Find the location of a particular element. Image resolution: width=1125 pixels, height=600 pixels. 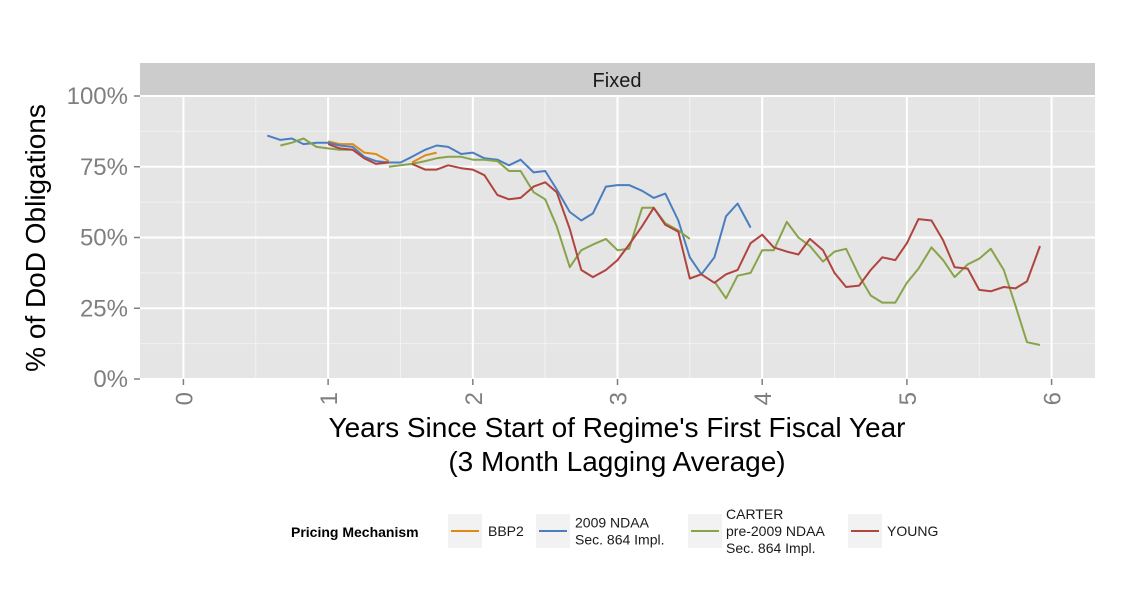

x-axis: 0 1 2 3 4 5 6 is located at coordinates (619, 392).